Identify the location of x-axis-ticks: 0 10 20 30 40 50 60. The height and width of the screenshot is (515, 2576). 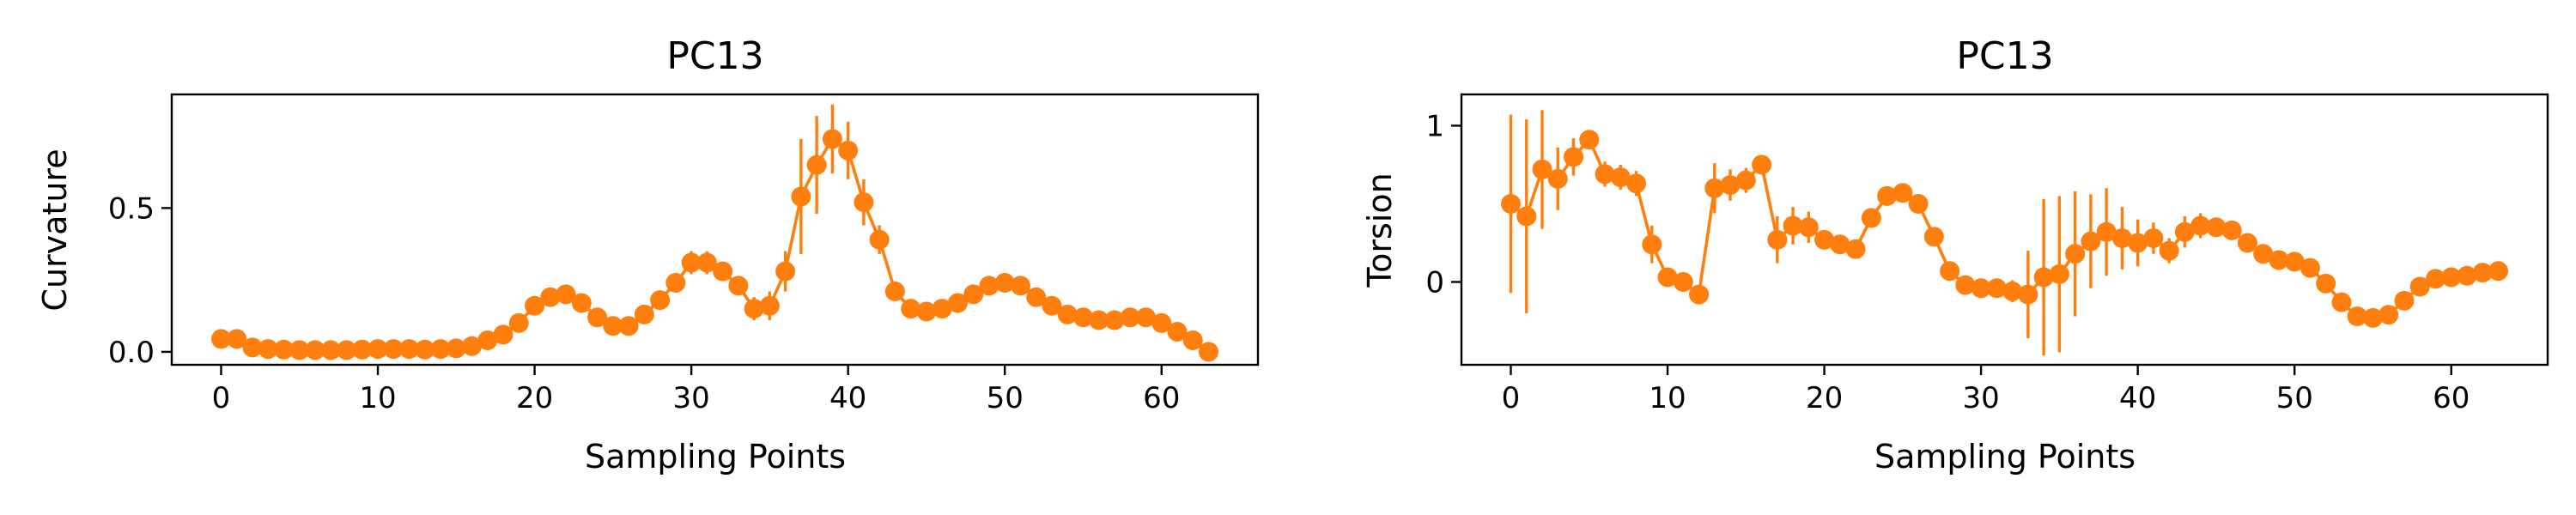
(1986, 390).